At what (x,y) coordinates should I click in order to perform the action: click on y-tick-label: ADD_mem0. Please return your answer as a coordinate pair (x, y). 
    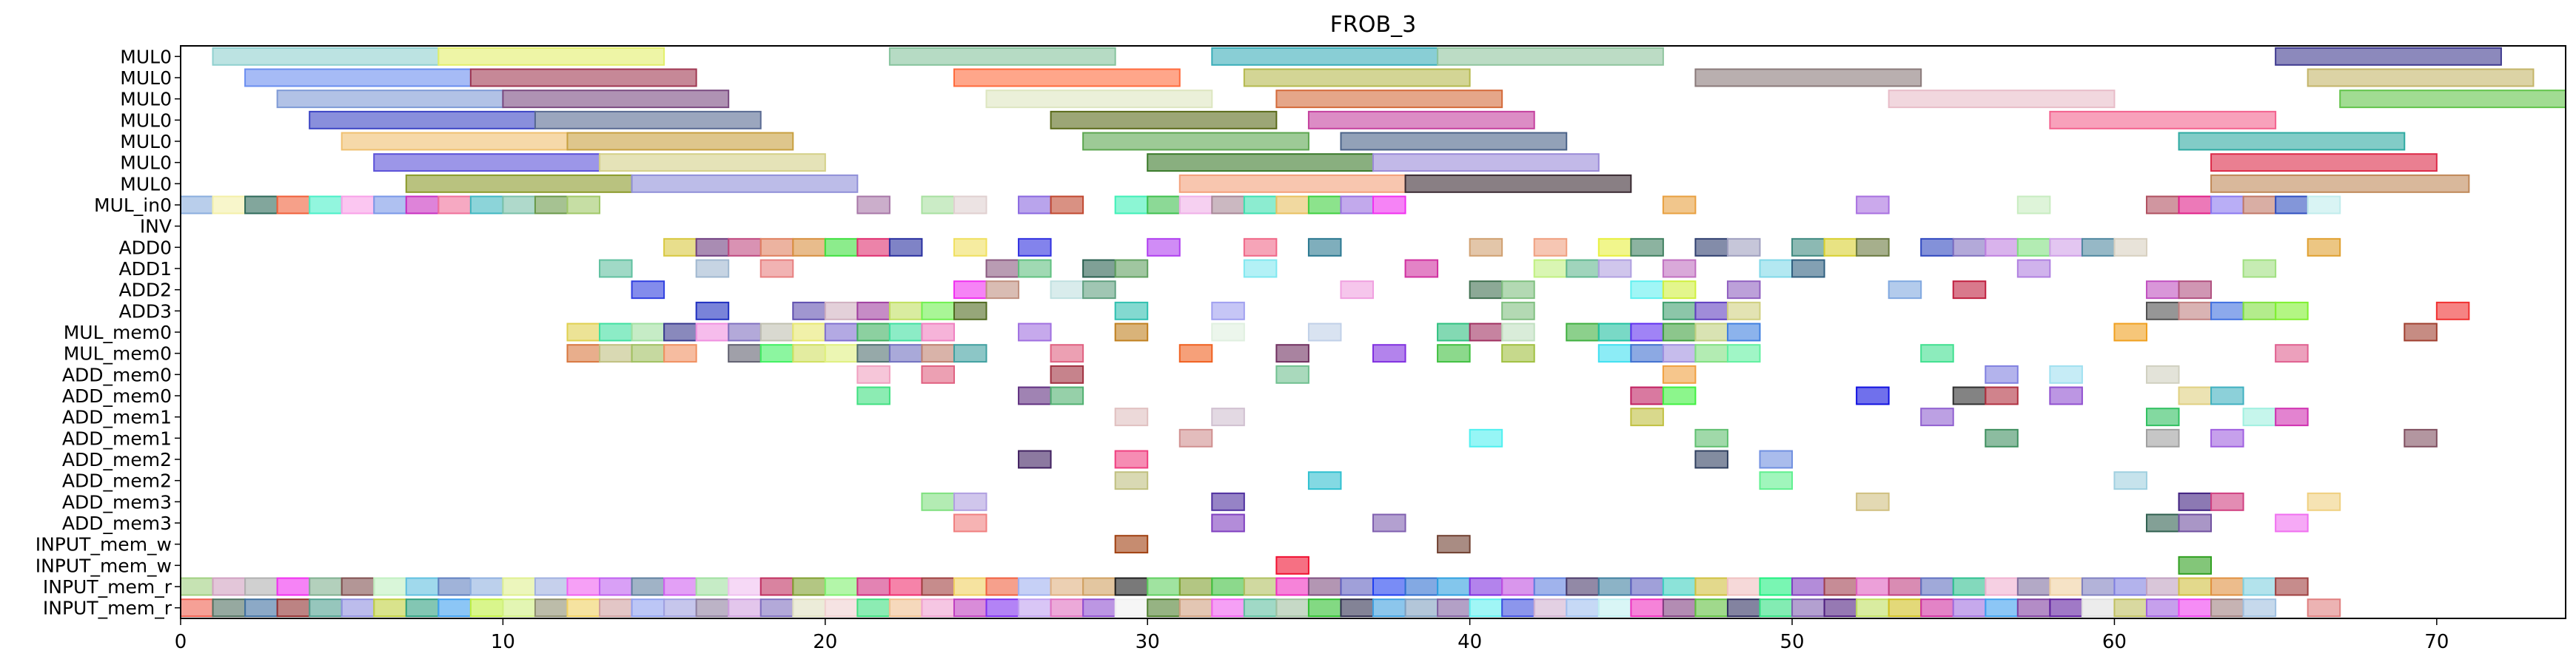
    Looking at the image, I should click on (117, 375).